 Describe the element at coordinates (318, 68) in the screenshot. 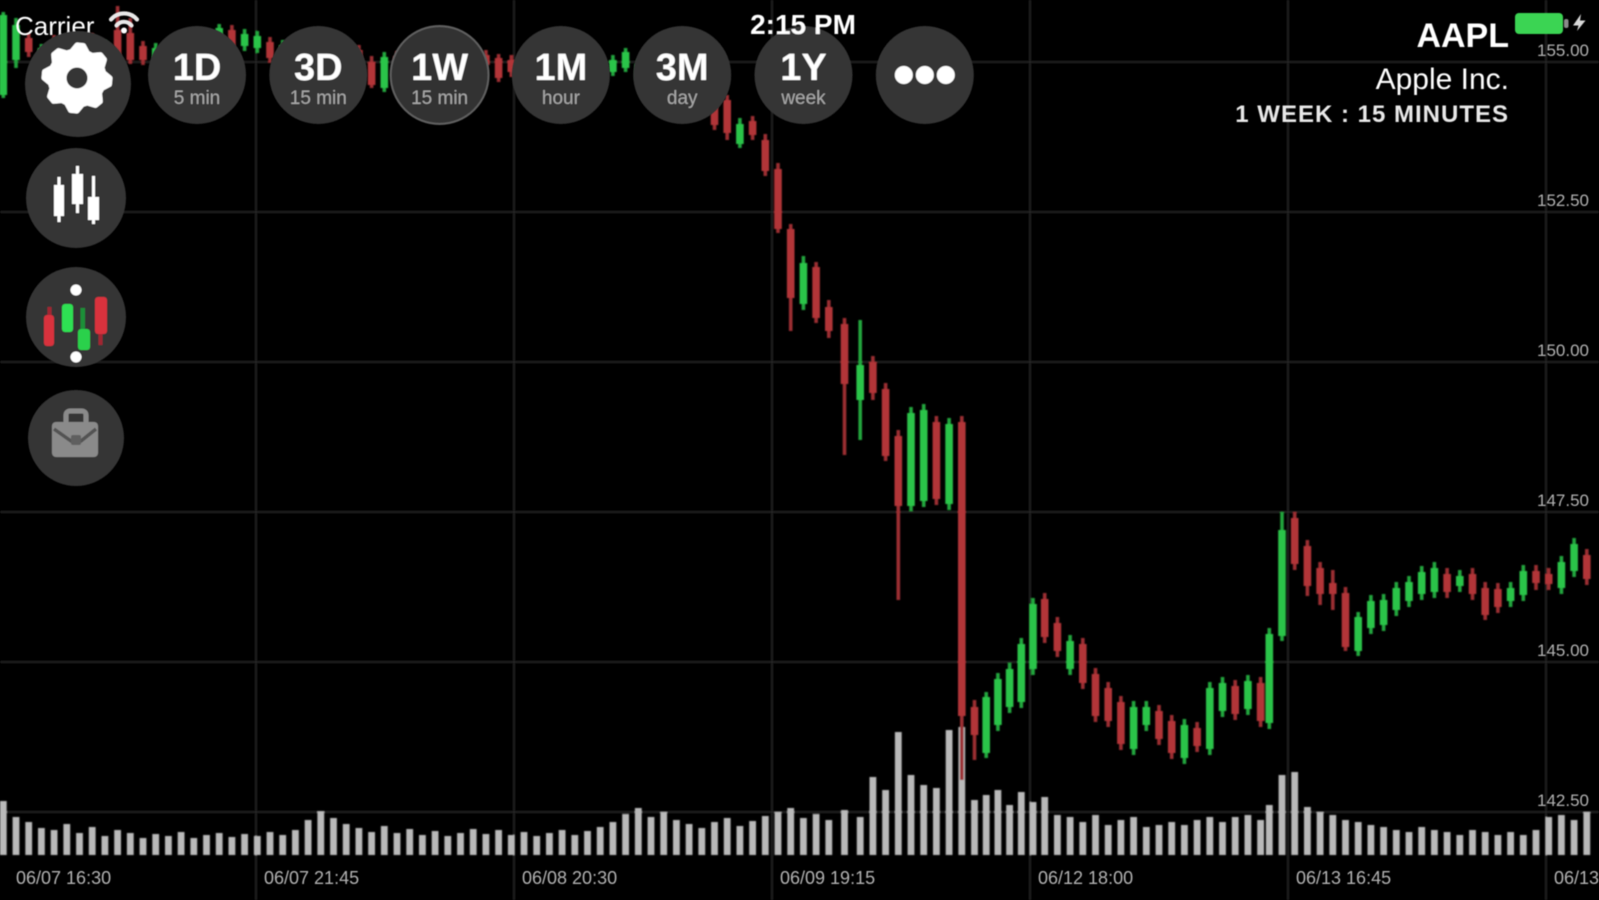

I see `svg-text: 3D` at that location.